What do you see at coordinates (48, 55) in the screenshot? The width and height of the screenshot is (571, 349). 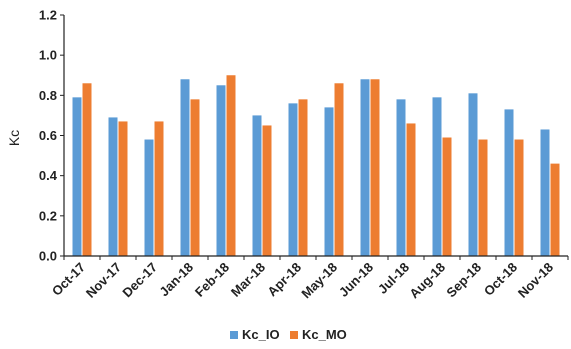 I see `y-tick-label: 1.0` at bounding box center [48, 55].